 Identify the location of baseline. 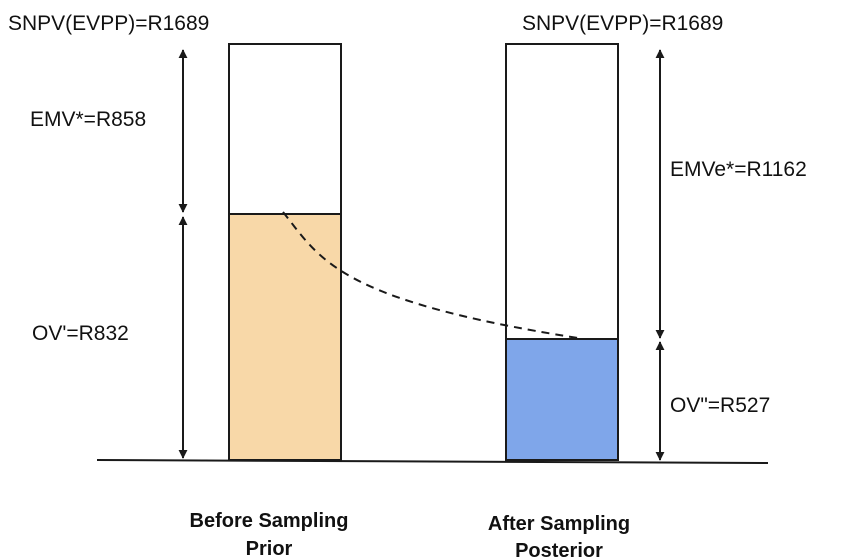
(432, 461).